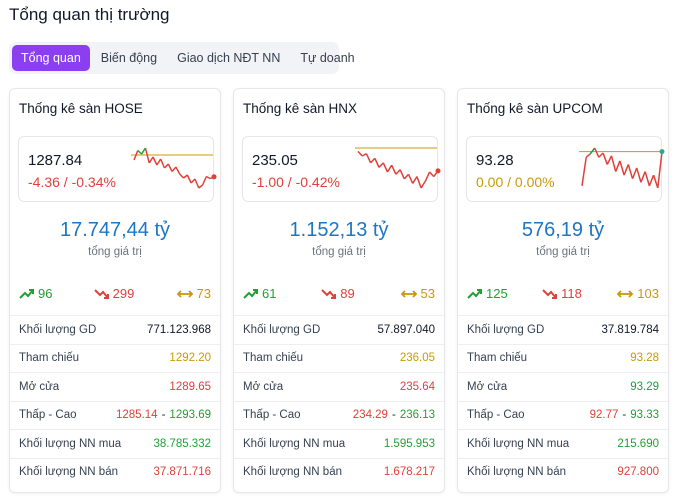 This screenshot has width=675, height=500. Describe the element at coordinates (644, 415) in the screenshot. I see `high-value: 93.33` at that location.